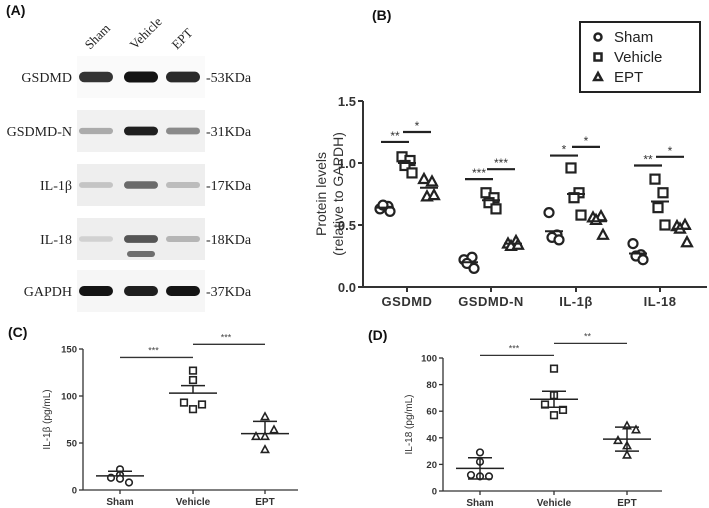  I want to click on y-tick-label: 1.5, so click(347, 101).